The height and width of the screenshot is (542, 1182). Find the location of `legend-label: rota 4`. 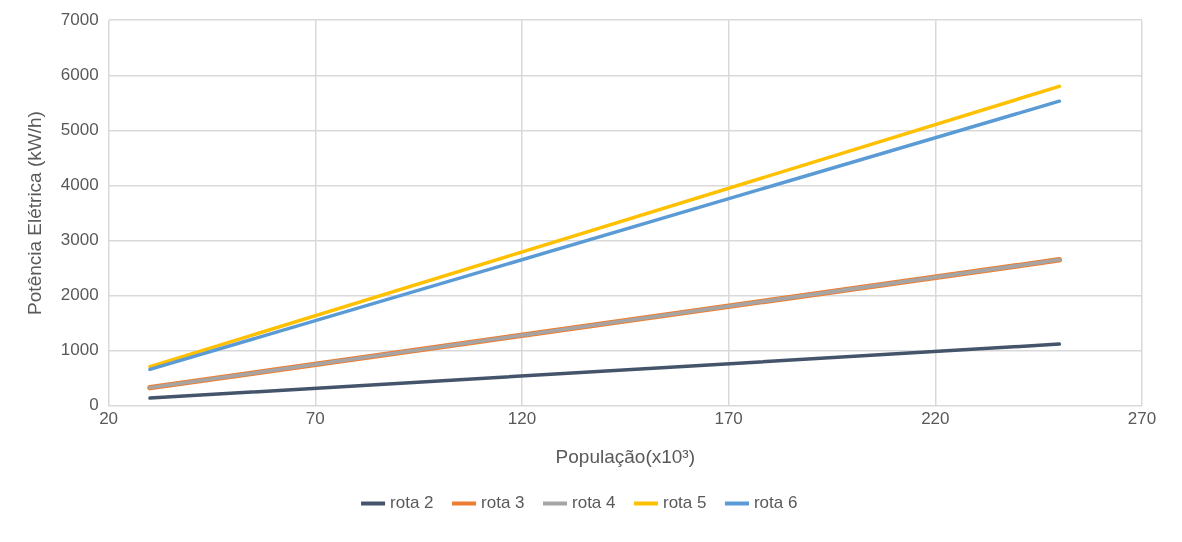

legend-label: rota 4 is located at coordinates (594, 503).